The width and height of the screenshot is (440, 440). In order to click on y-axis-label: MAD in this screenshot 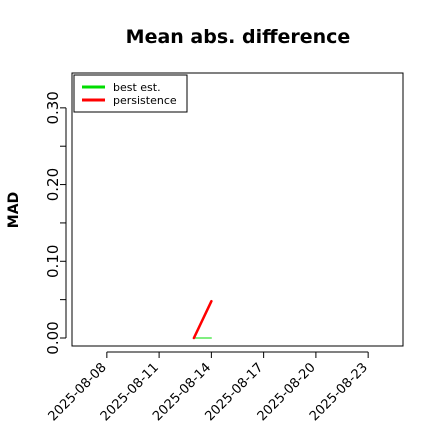, I will do `click(14, 210)`.